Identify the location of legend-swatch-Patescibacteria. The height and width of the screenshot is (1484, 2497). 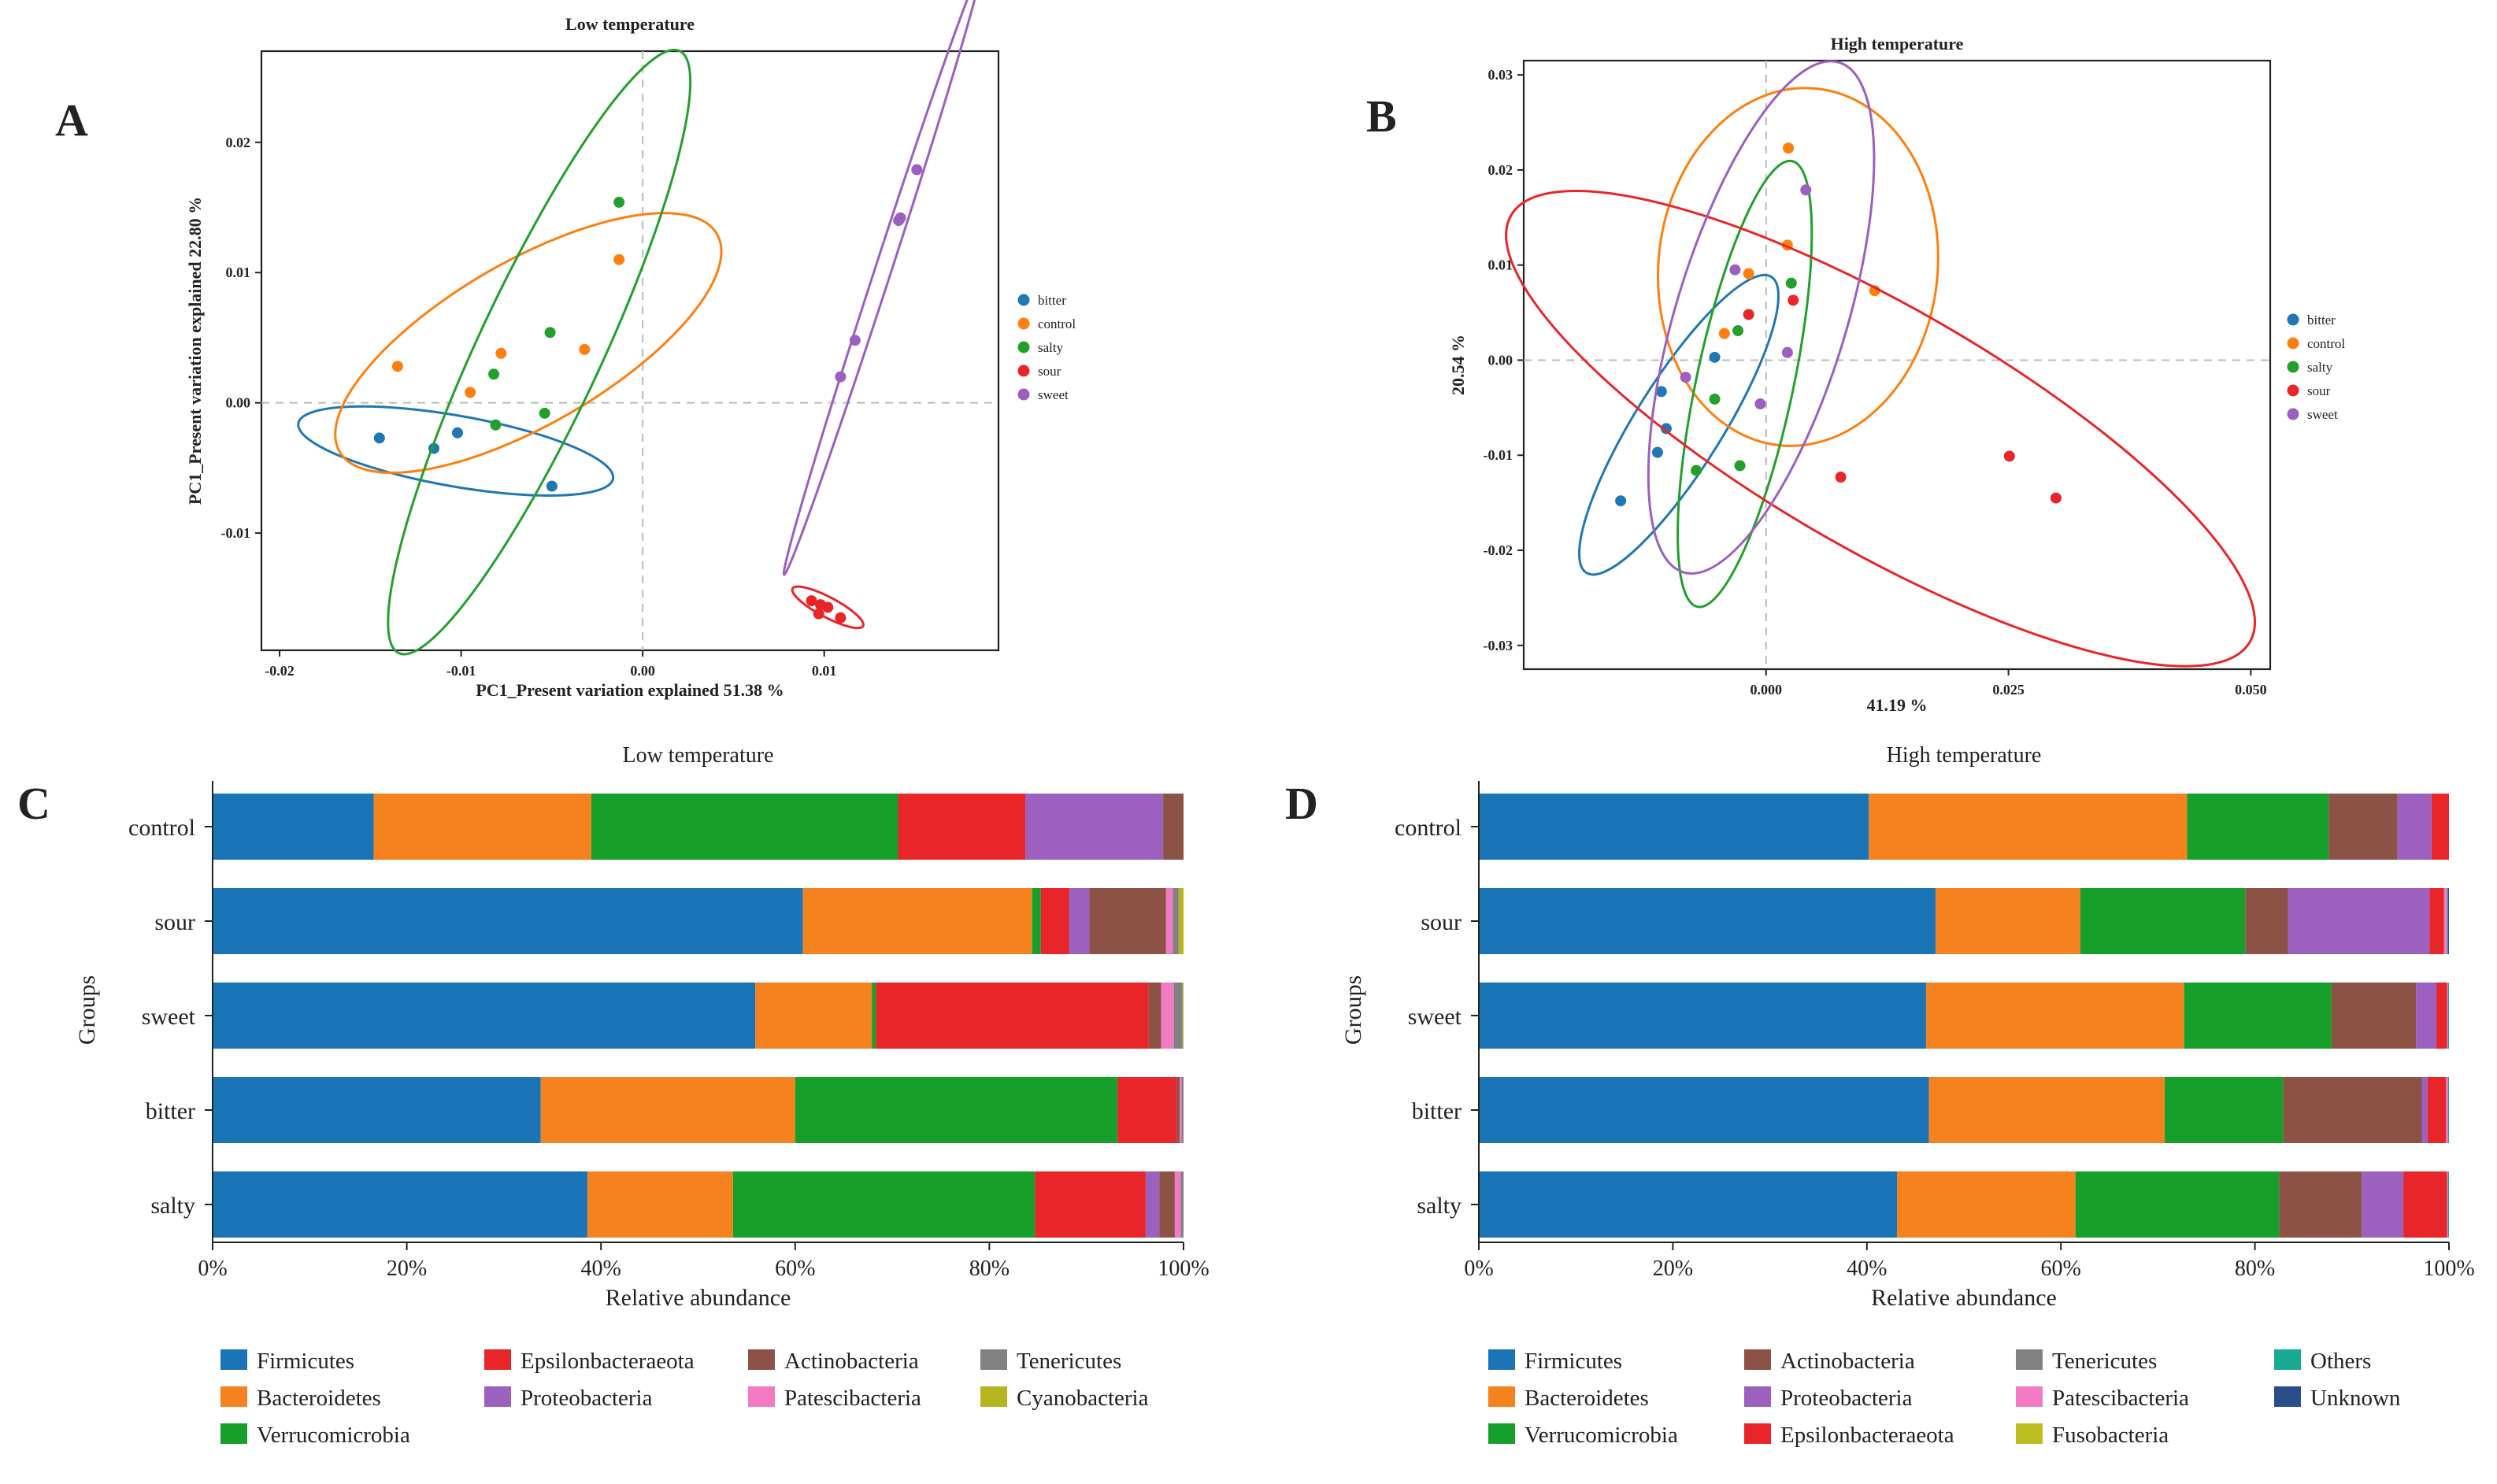
(2030, 1397).